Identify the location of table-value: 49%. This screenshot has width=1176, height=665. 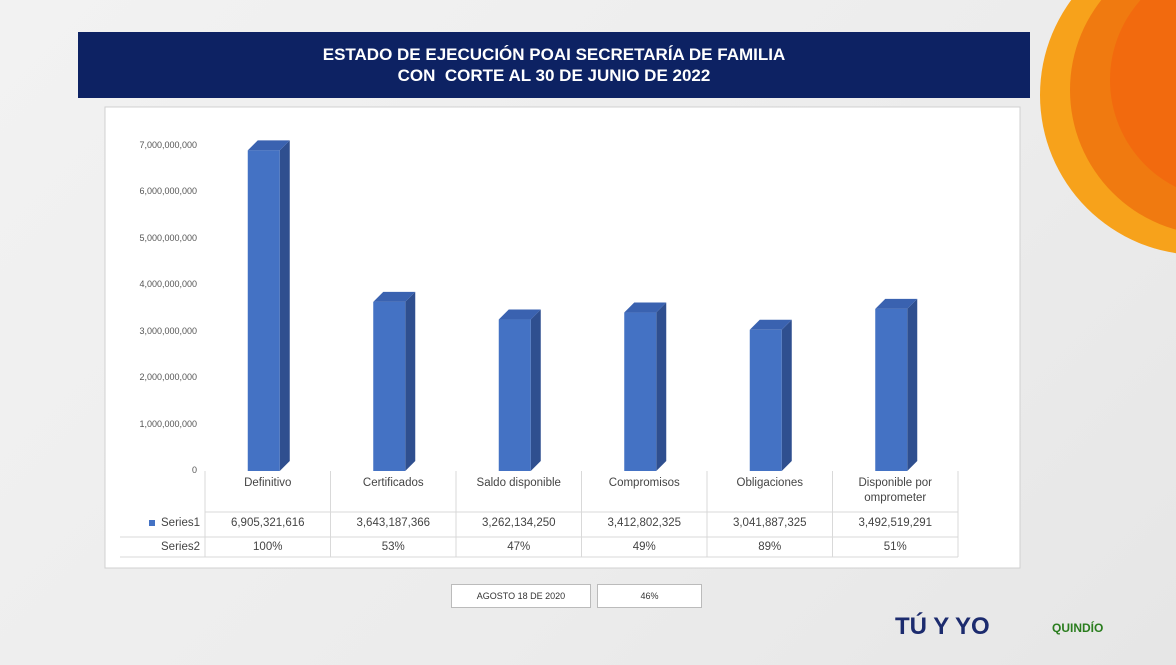
(644, 547).